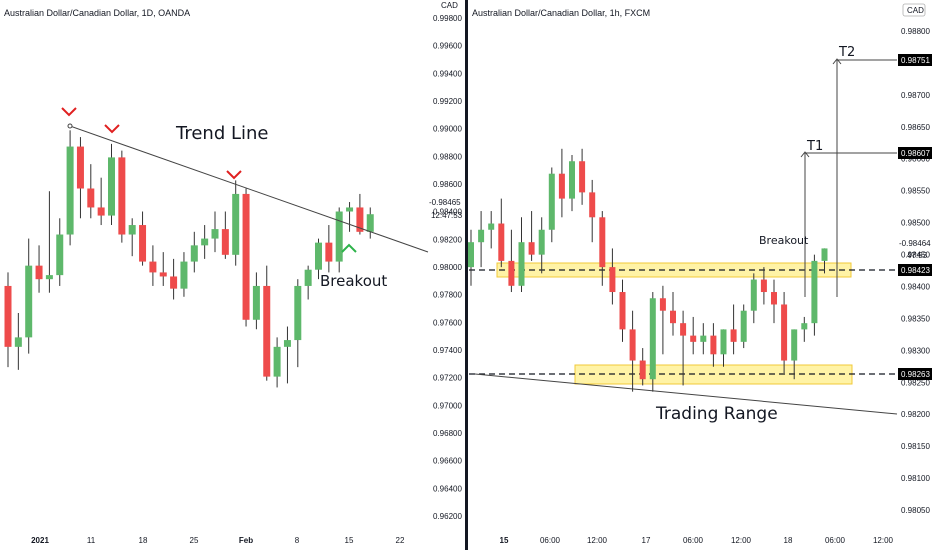  Describe the element at coordinates (915, 510) in the screenshot. I see `right-price-tick-label: 0.98050` at that location.